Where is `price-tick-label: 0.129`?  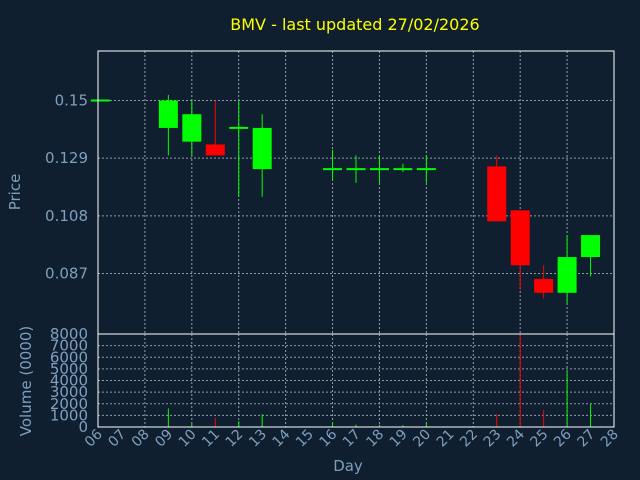
price-tick-label: 0.129 is located at coordinates (66, 158).